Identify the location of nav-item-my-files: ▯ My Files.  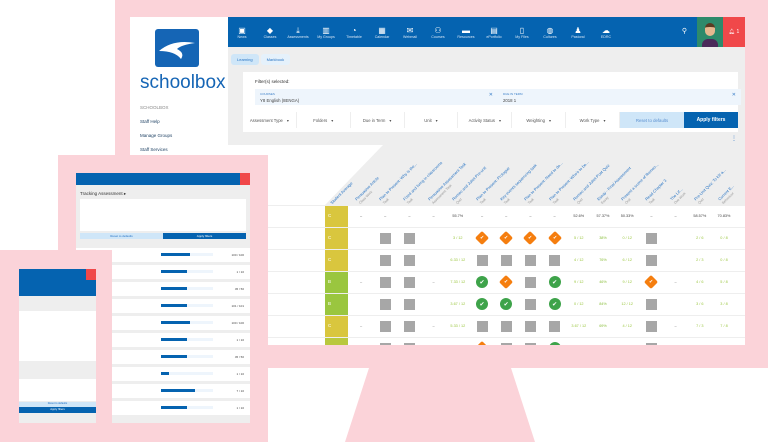
(522, 32).